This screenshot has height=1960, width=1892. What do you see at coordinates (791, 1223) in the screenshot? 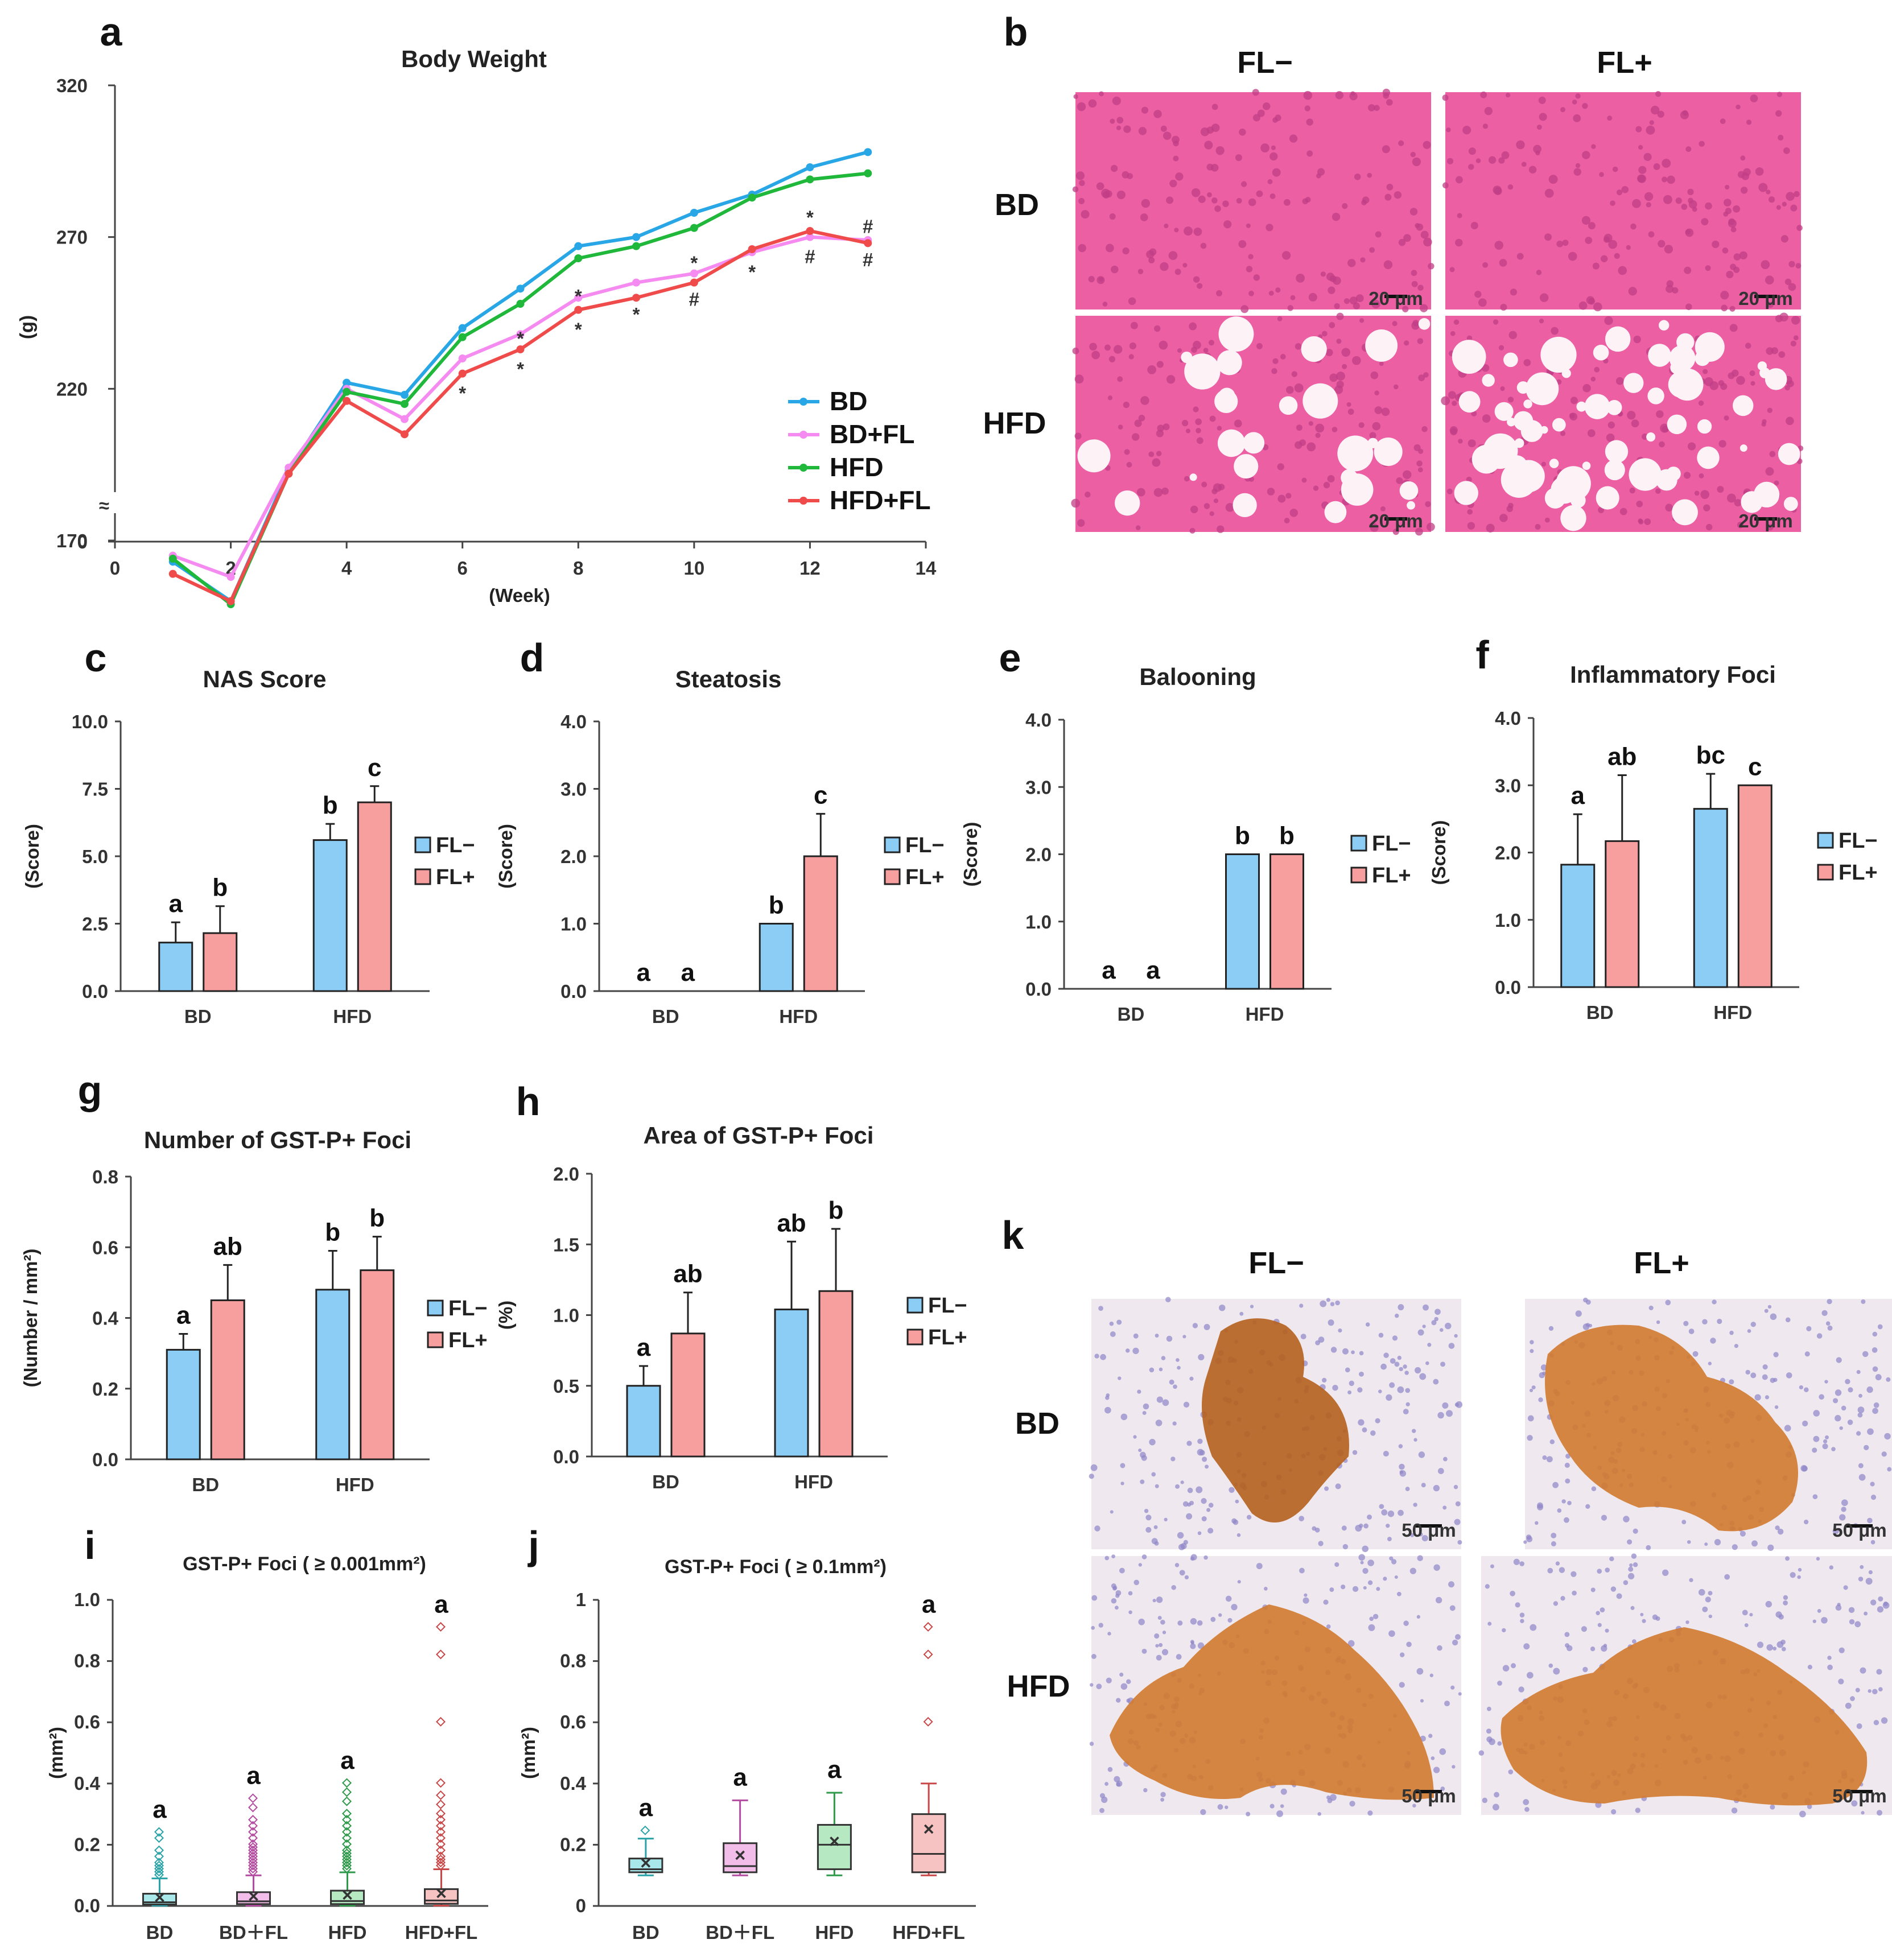
I see `significance-letter: ab` at bounding box center [791, 1223].